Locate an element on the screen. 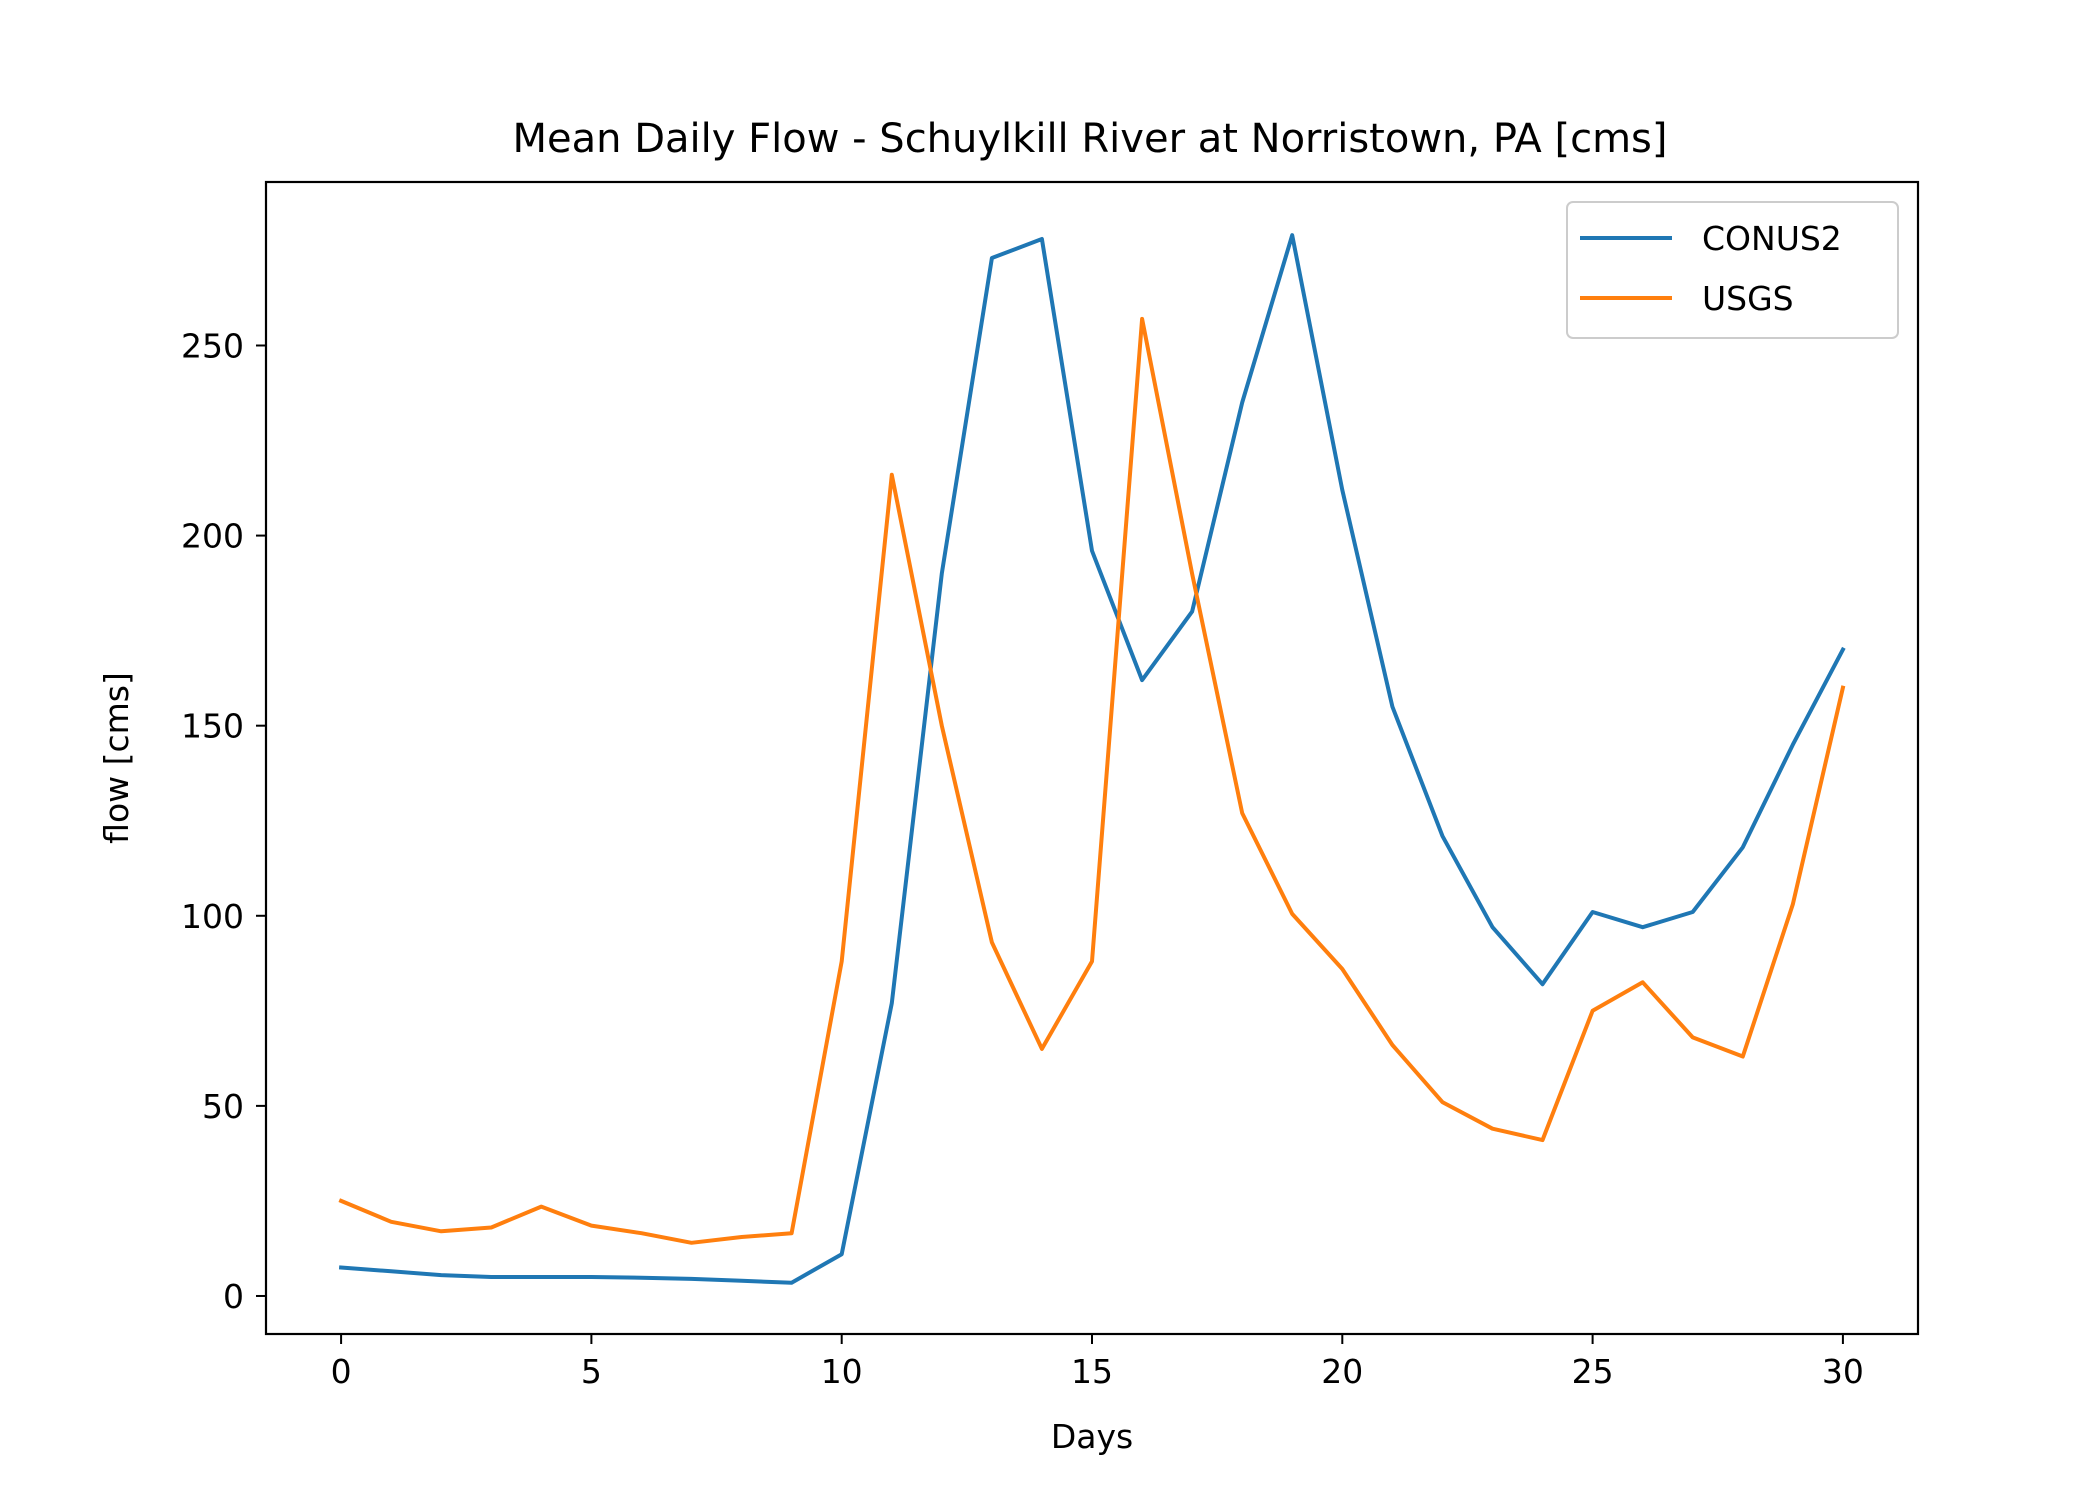 The image size is (2100, 1500). x-axis-ticks: 0 5 10 15 20 25 30 is located at coordinates (1097, 1362).